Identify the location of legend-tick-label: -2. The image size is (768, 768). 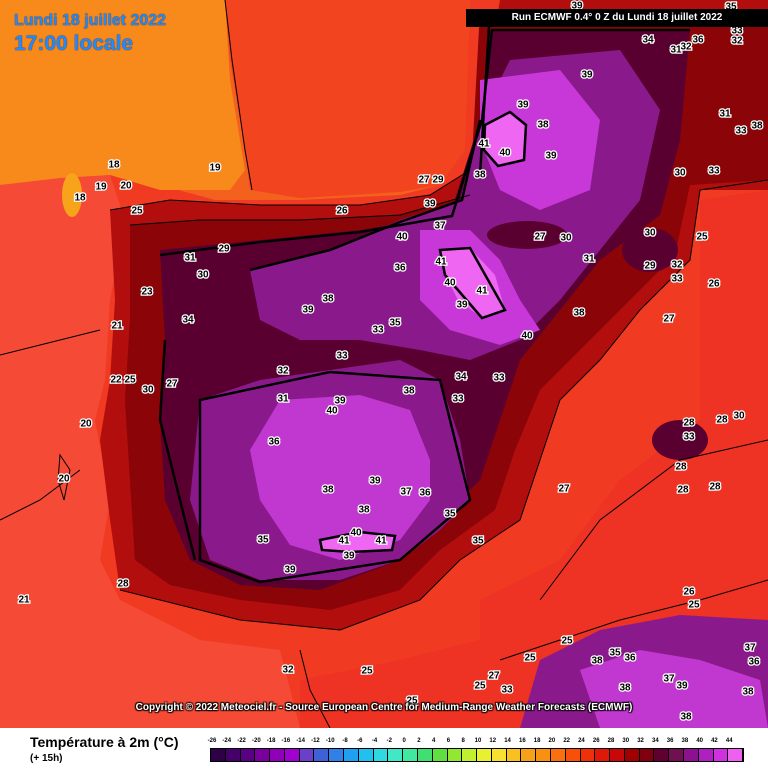
(389, 741).